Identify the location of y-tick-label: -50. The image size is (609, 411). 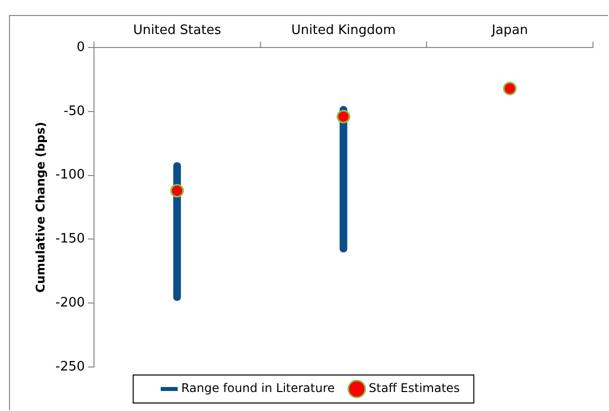
(74, 111).